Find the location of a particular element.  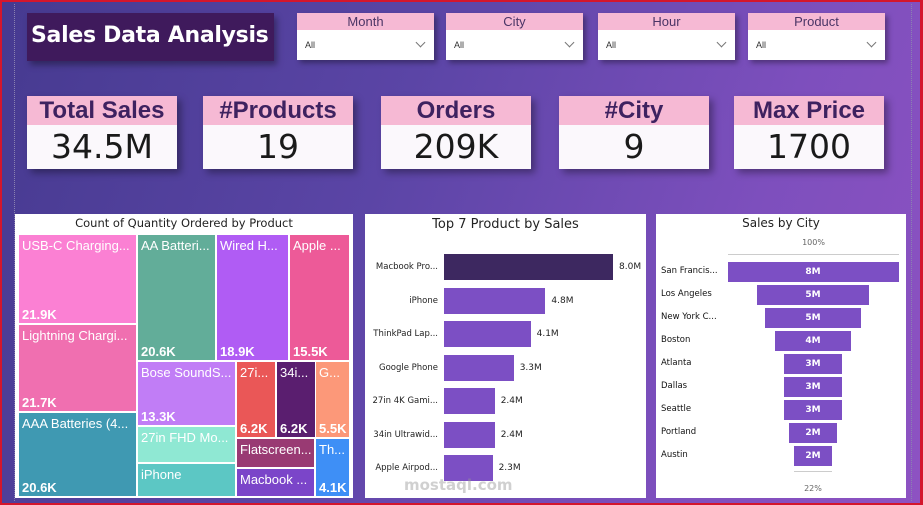

tile-value: 5.5K is located at coordinates (333, 428).